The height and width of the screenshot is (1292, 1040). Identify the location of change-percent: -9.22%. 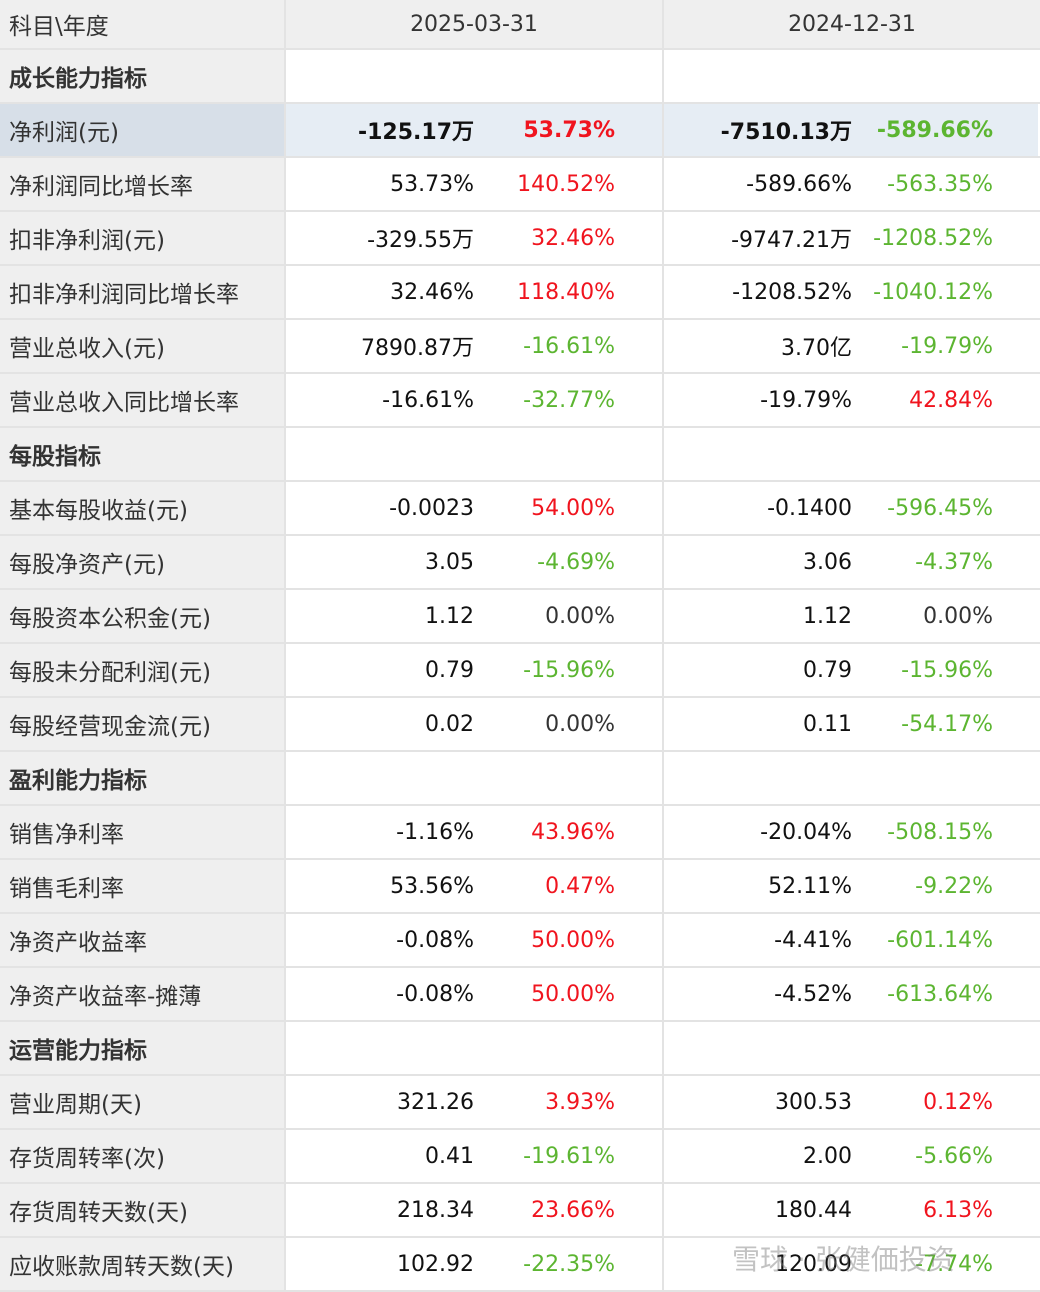
(954, 886).